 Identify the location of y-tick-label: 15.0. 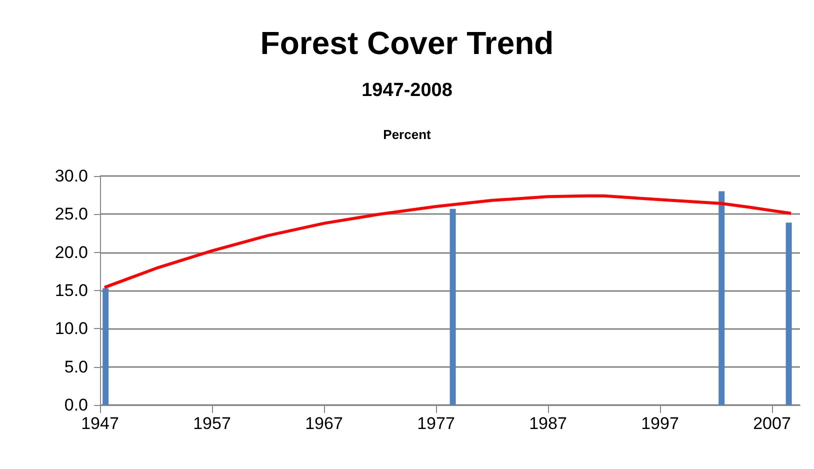
(71, 290).